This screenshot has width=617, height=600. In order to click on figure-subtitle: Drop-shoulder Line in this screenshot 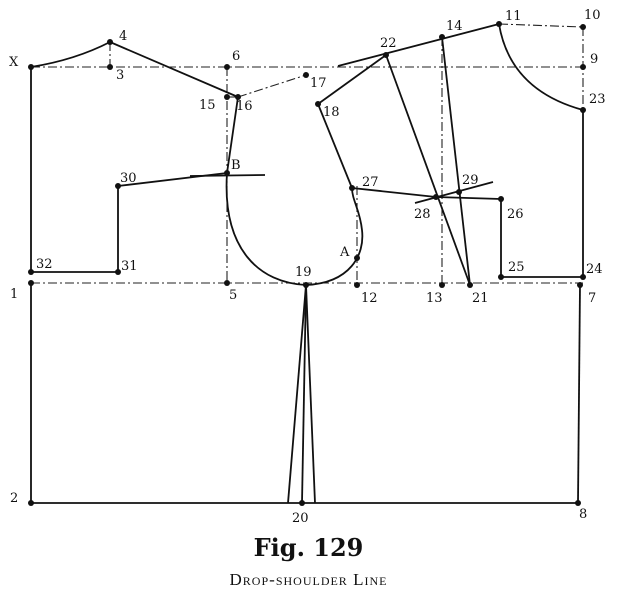, I will do `click(308, 579)`.